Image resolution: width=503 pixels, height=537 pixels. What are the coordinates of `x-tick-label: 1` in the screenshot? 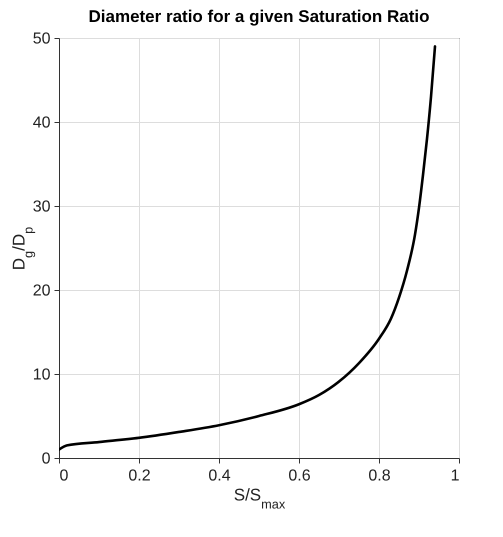 It's located at (455, 476).